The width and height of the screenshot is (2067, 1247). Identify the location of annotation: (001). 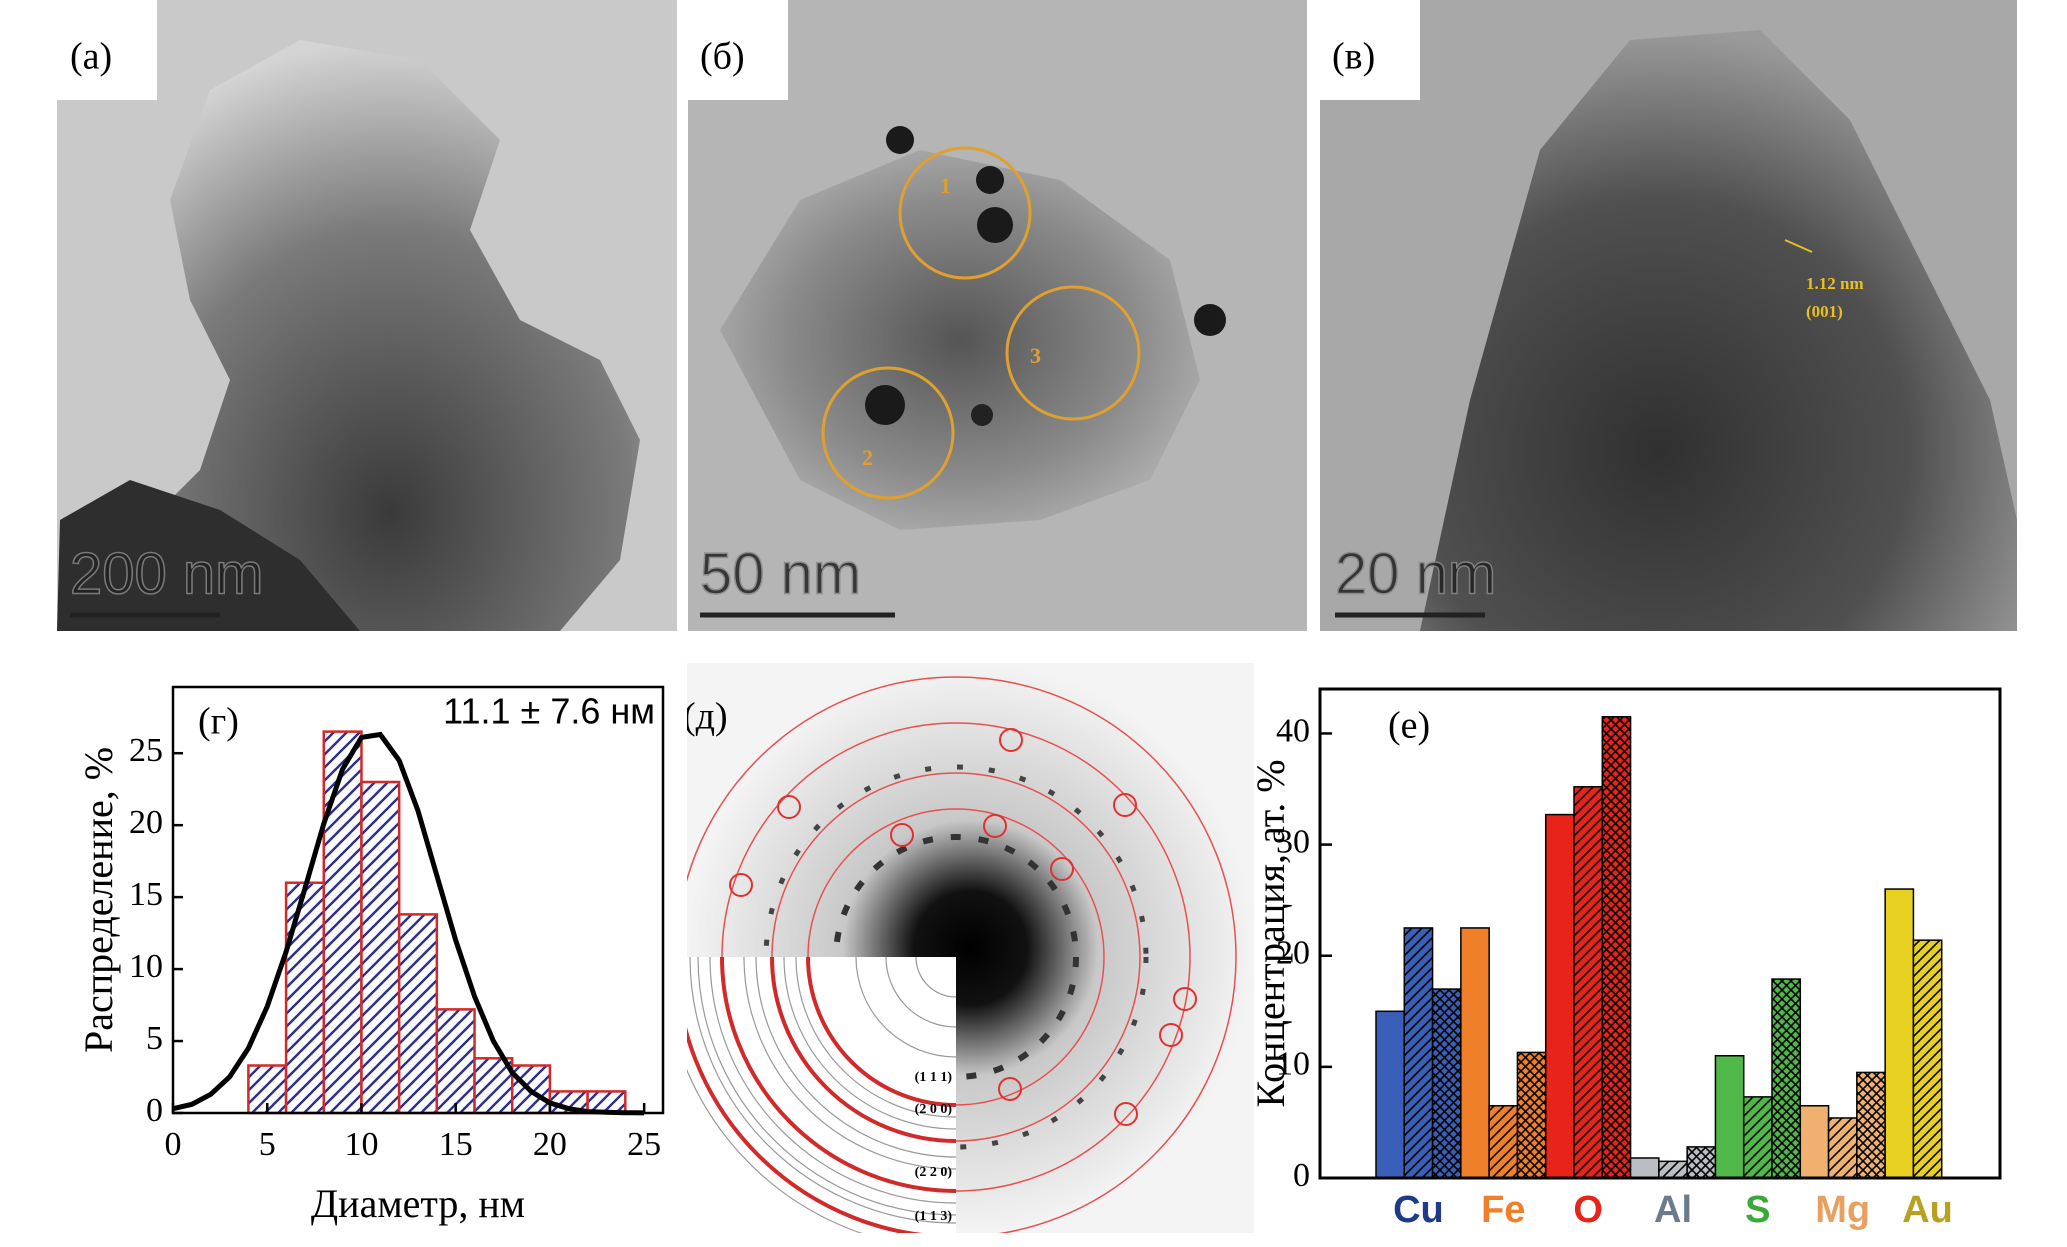
(1824, 311).